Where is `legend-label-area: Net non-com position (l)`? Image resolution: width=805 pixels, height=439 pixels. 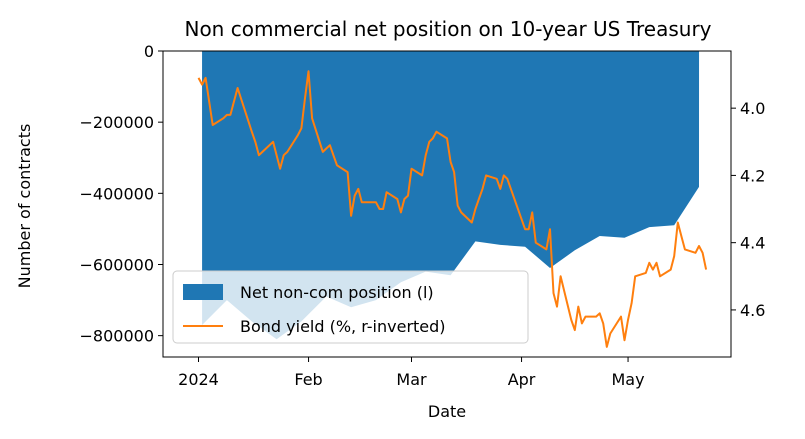
legend-label-area: Net non-com position (l) is located at coordinates (337, 292).